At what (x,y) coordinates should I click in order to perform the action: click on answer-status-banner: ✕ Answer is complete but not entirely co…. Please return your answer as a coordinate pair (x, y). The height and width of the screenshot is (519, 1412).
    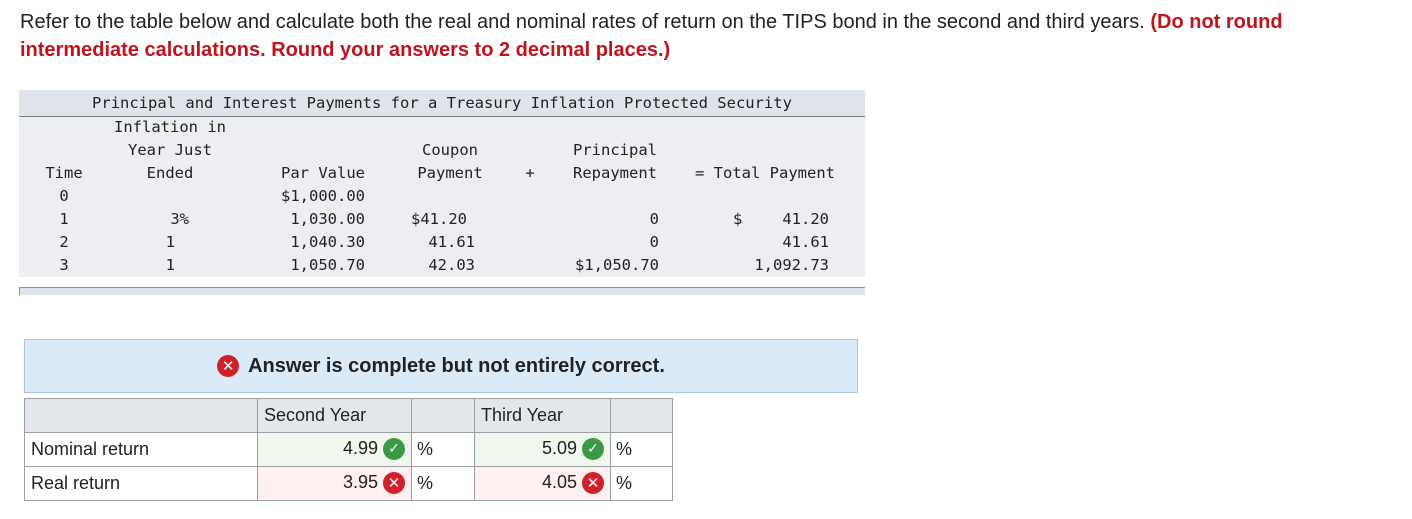
    Looking at the image, I should click on (441, 366).